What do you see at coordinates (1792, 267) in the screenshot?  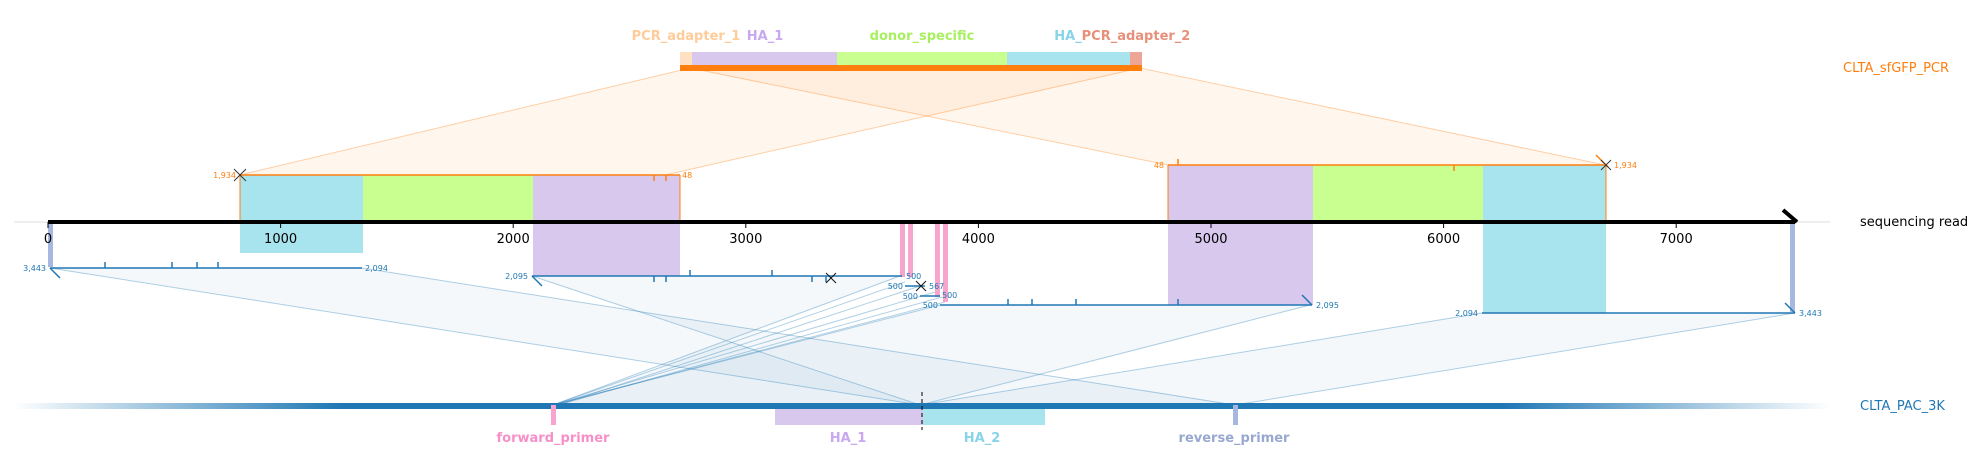 I see `shade-rev-primer-right` at bounding box center [1792, 267].